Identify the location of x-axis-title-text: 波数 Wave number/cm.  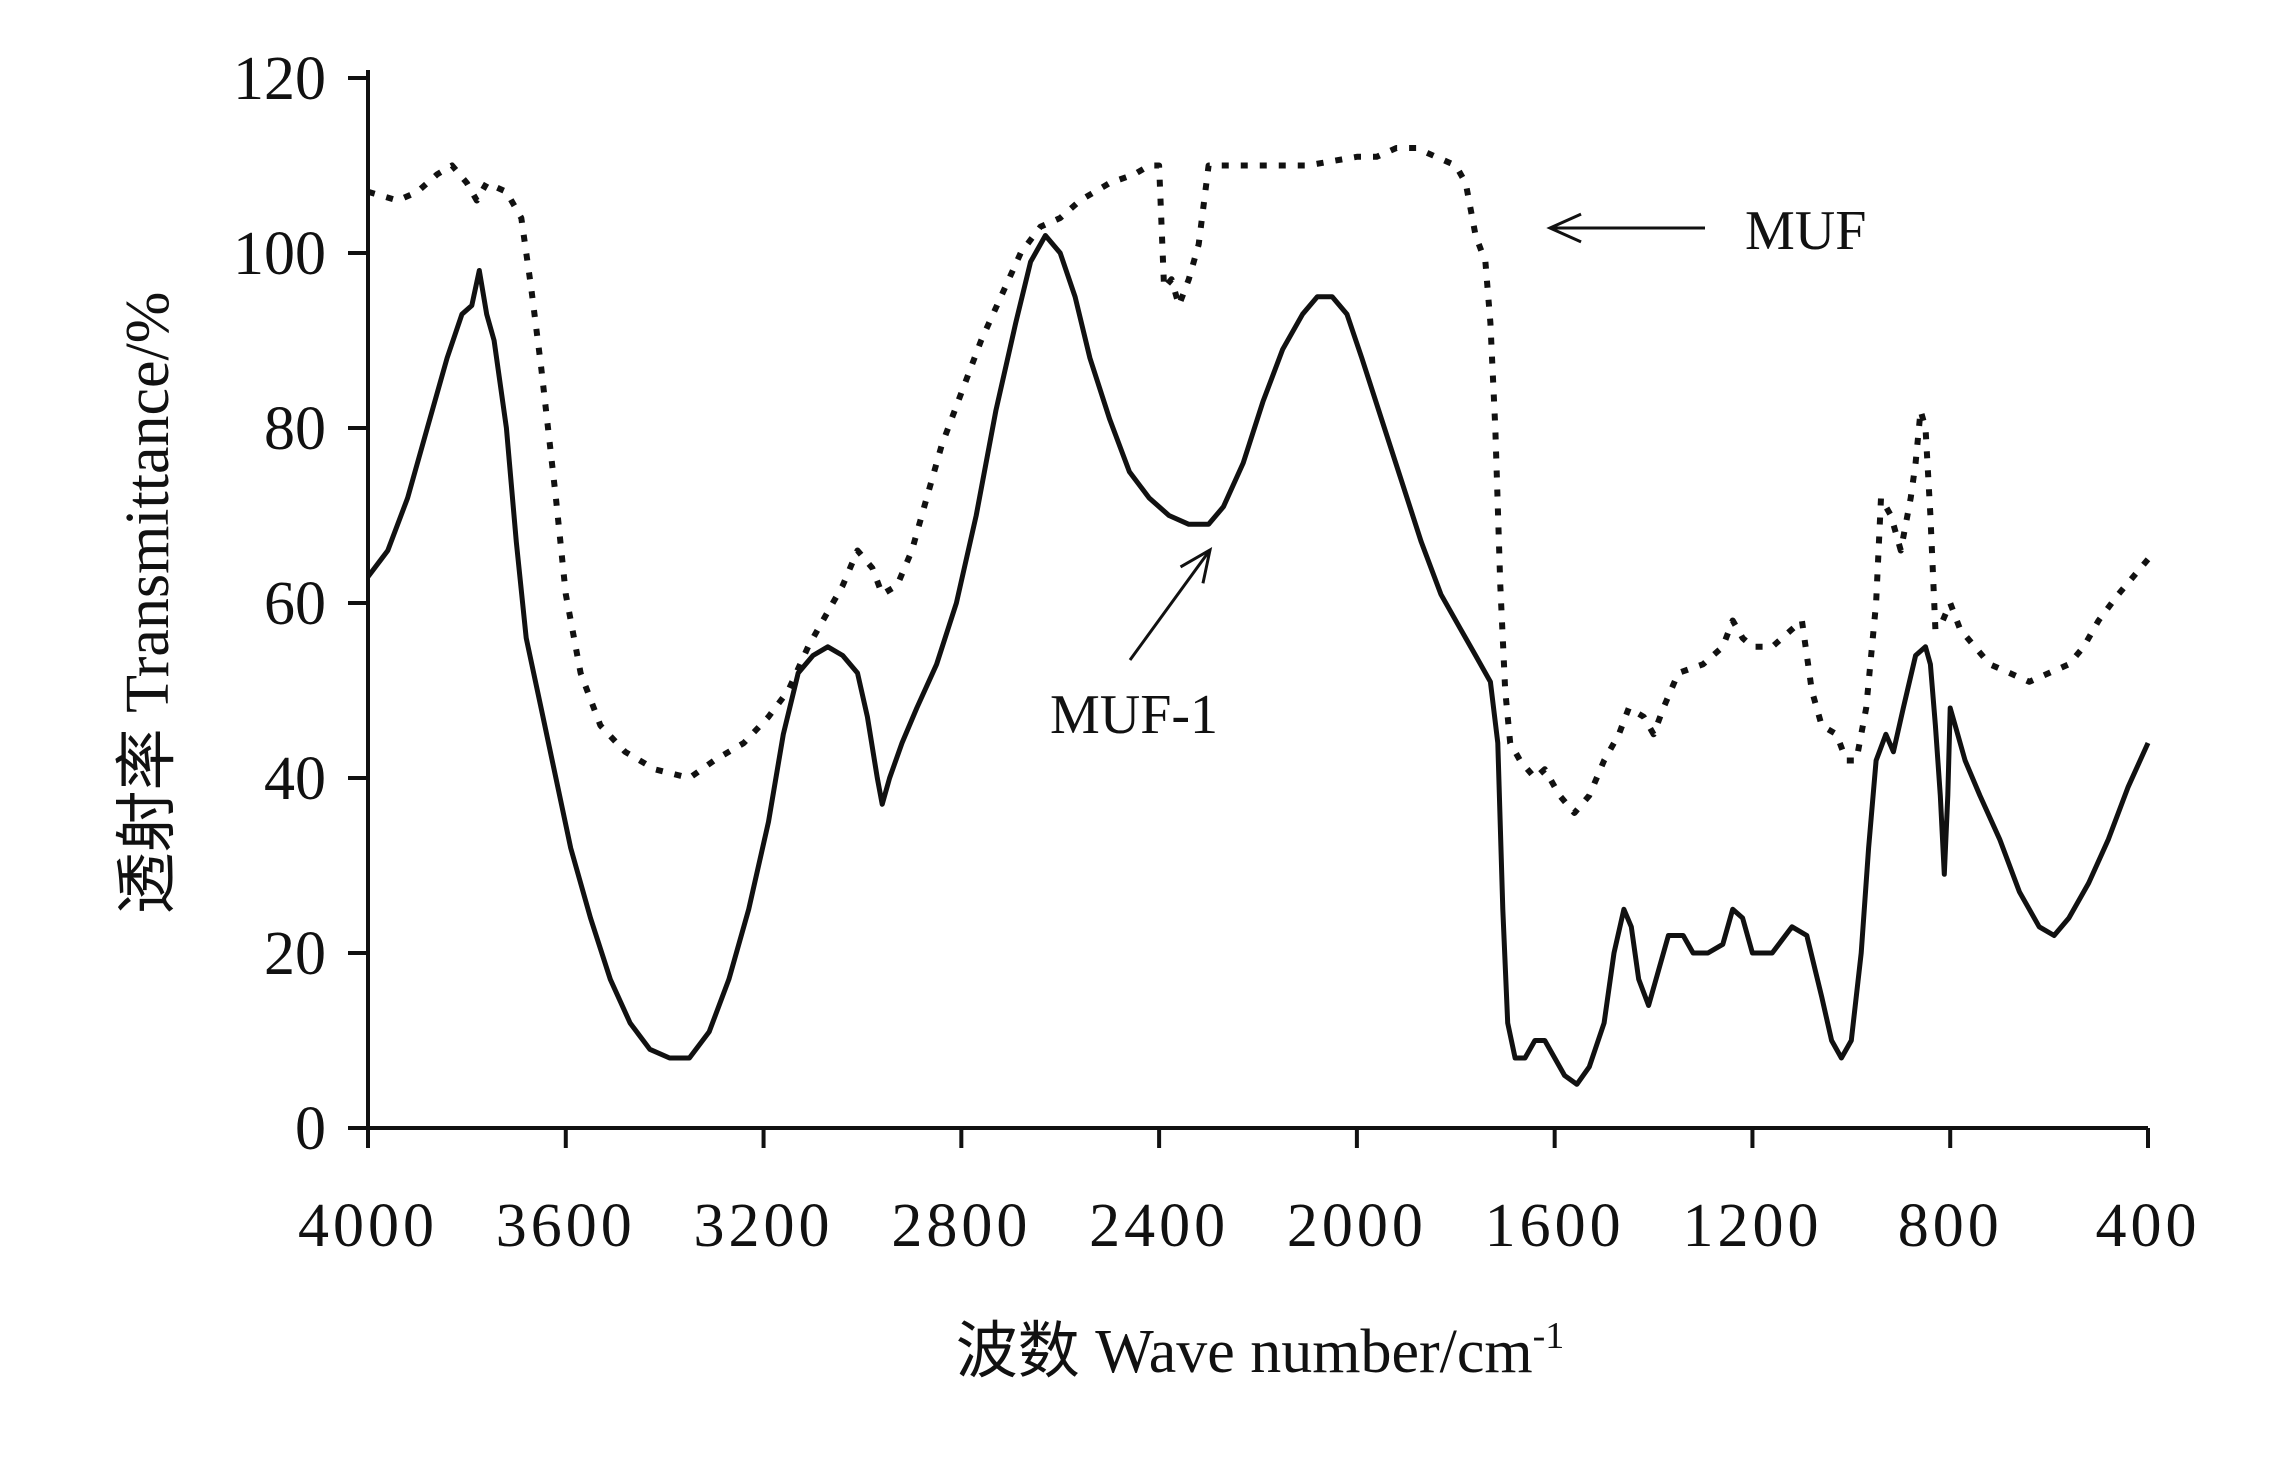
(1244, 1352).